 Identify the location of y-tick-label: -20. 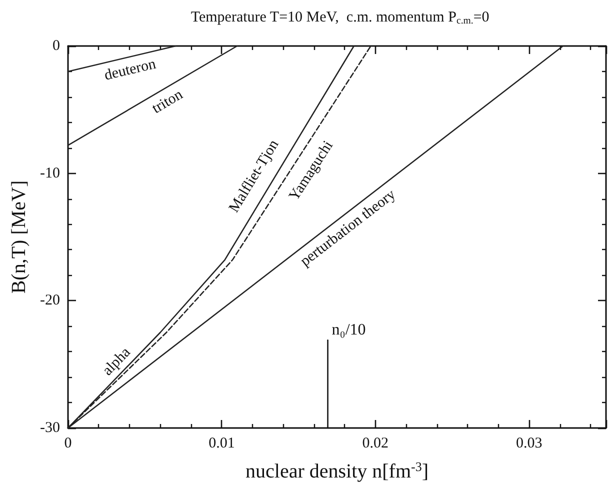
(50, 300).